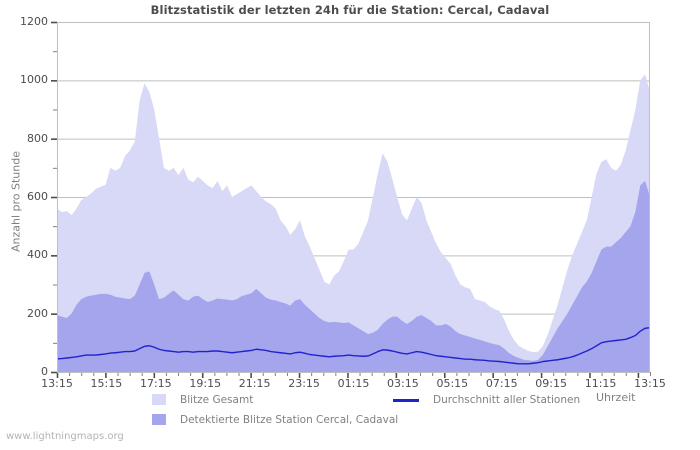  What do you see at coordinates (37, 138) in the screenshot?
I see `y-tick-label: 800` at bounding box center [37, 138].